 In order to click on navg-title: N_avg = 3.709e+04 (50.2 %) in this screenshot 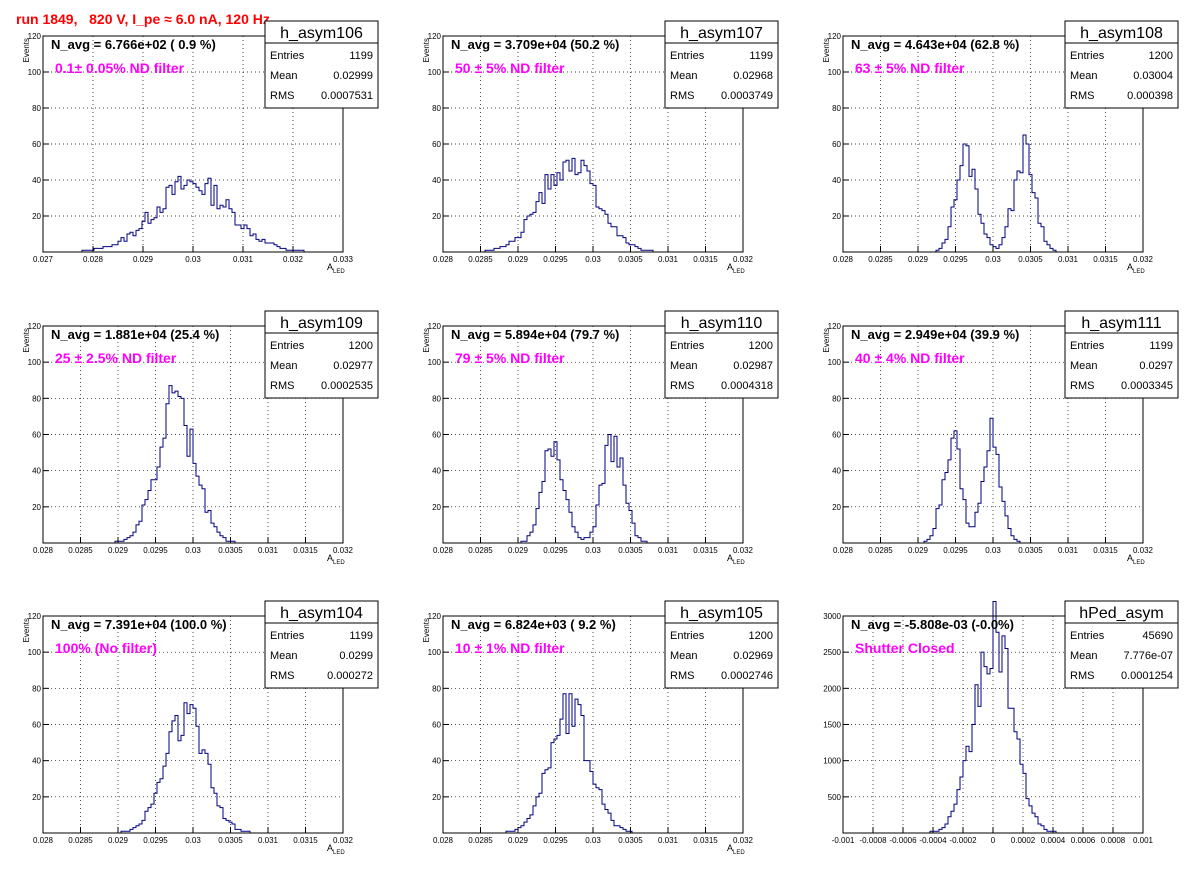, I will do `click(535, 44)`.